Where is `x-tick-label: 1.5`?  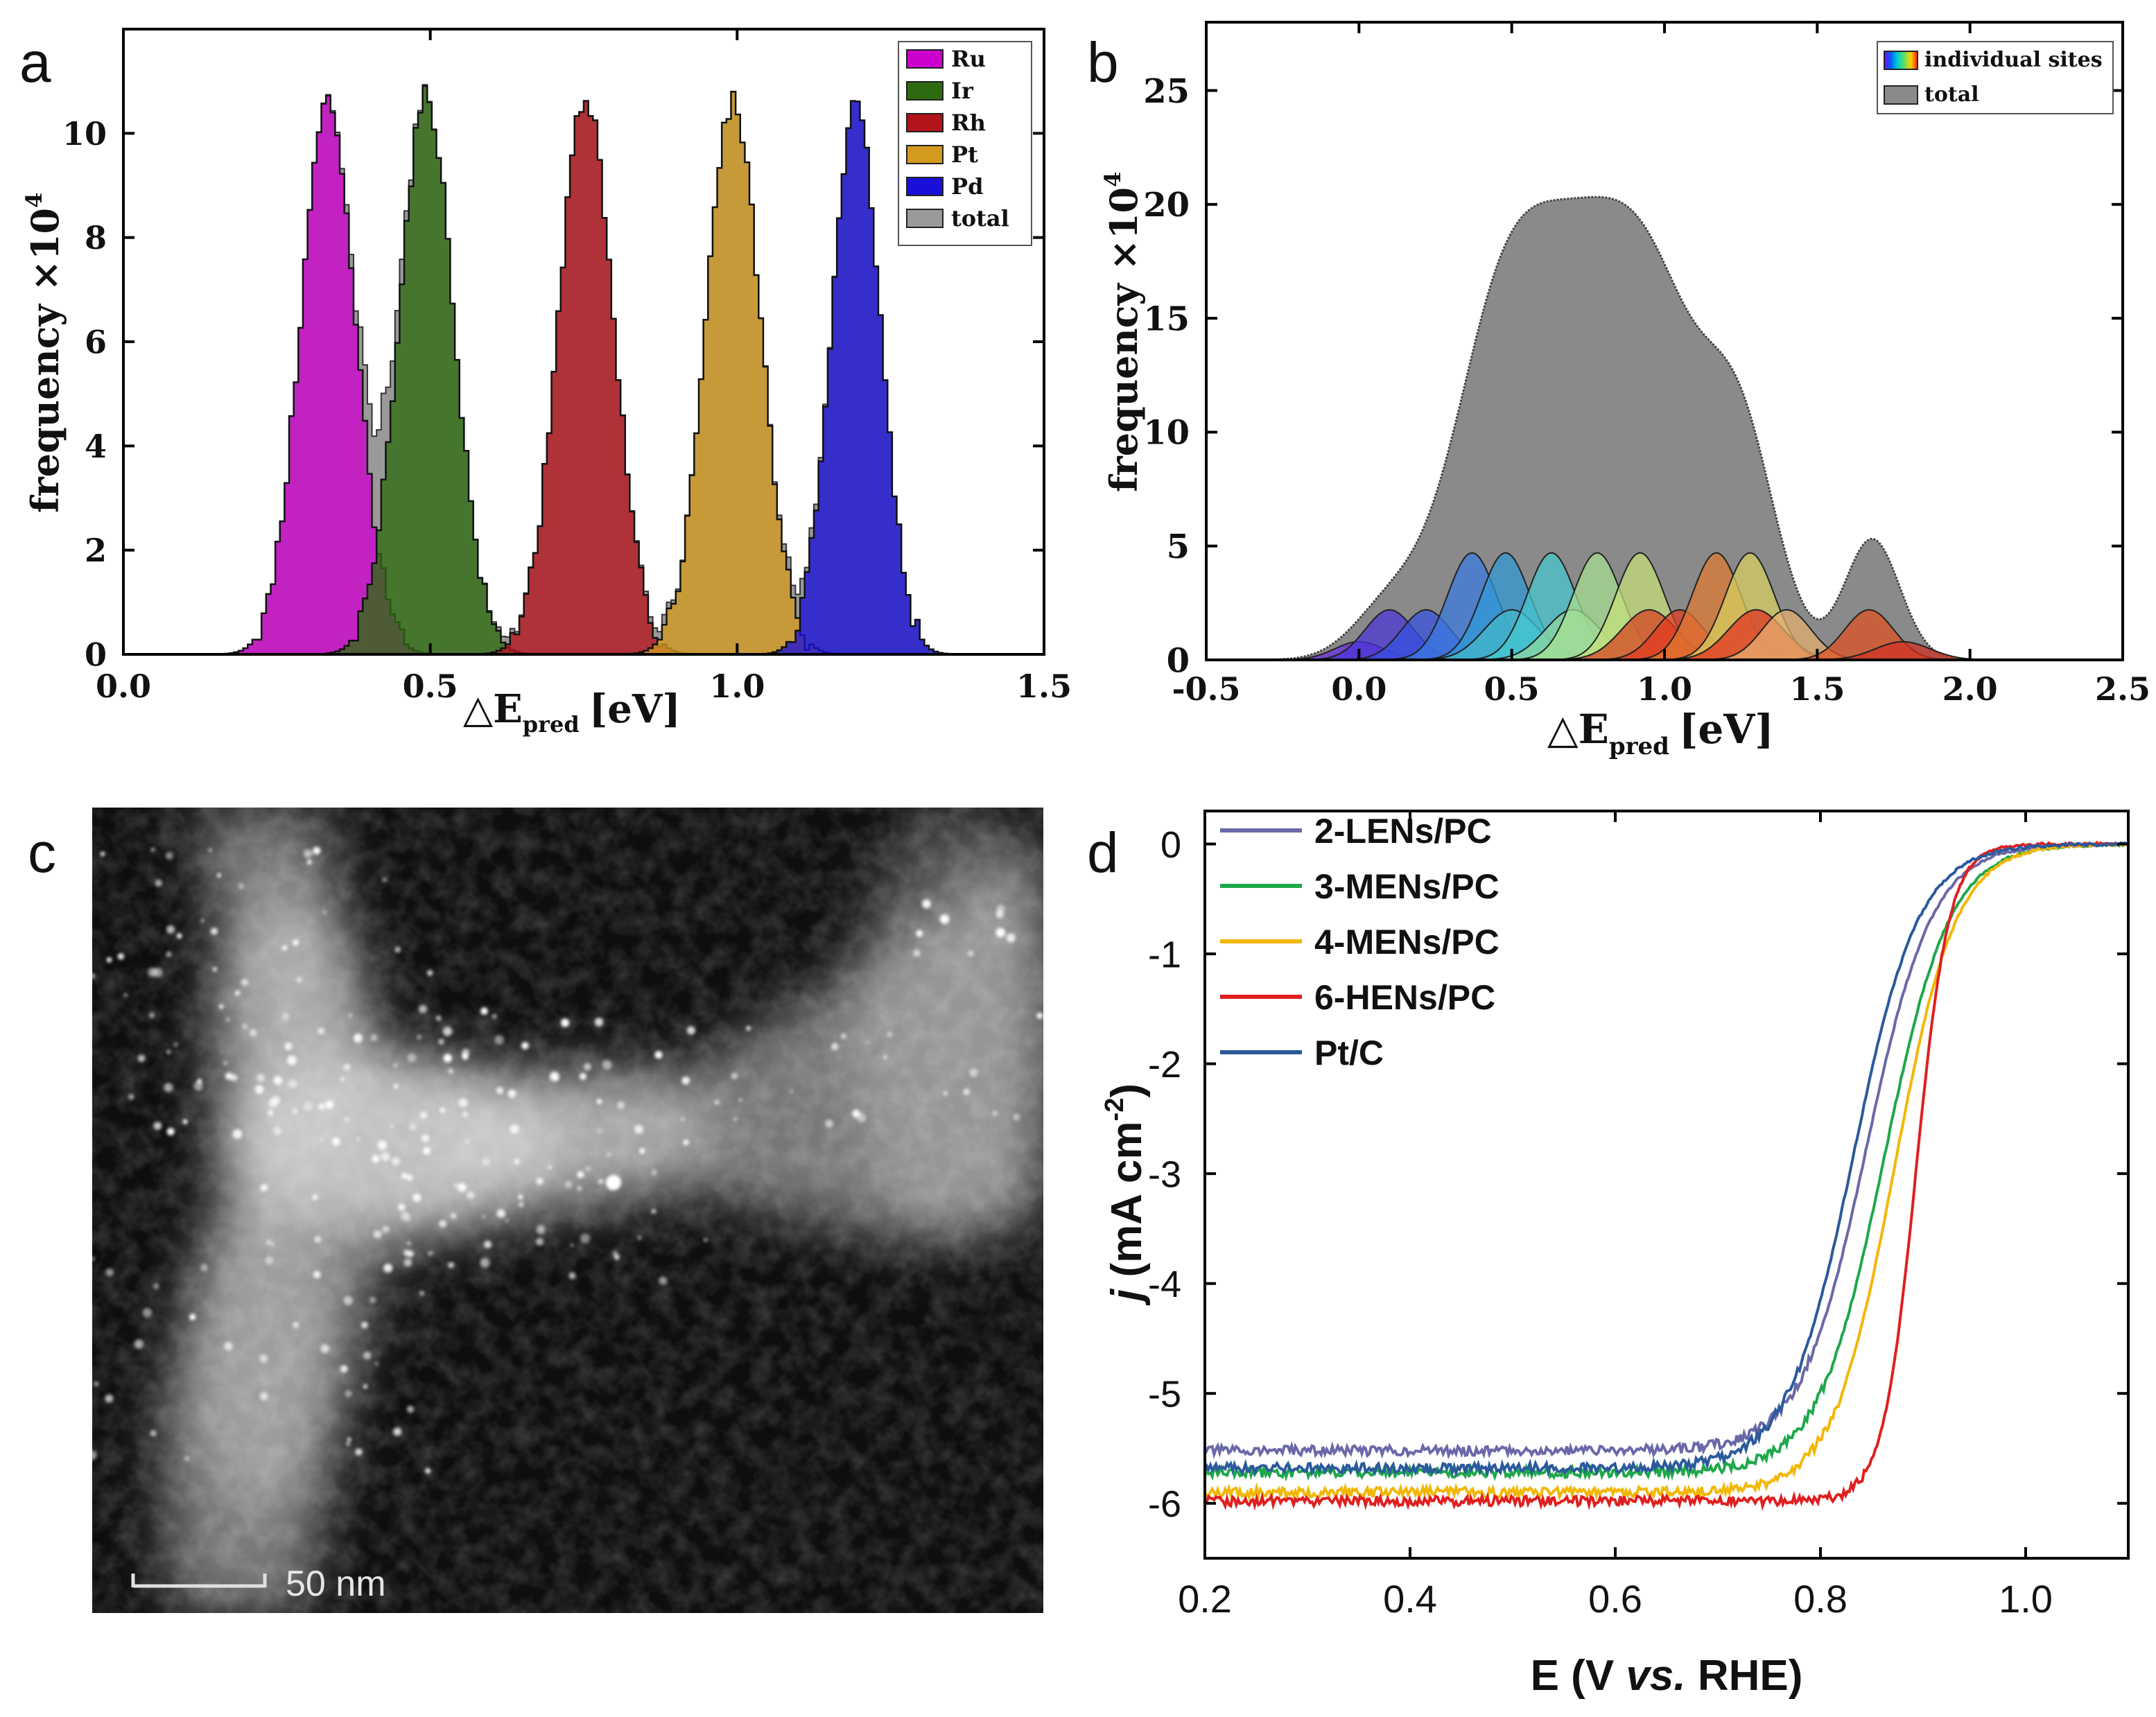 x-tick-label: 1.5 is located at coordinates (1817, 689).